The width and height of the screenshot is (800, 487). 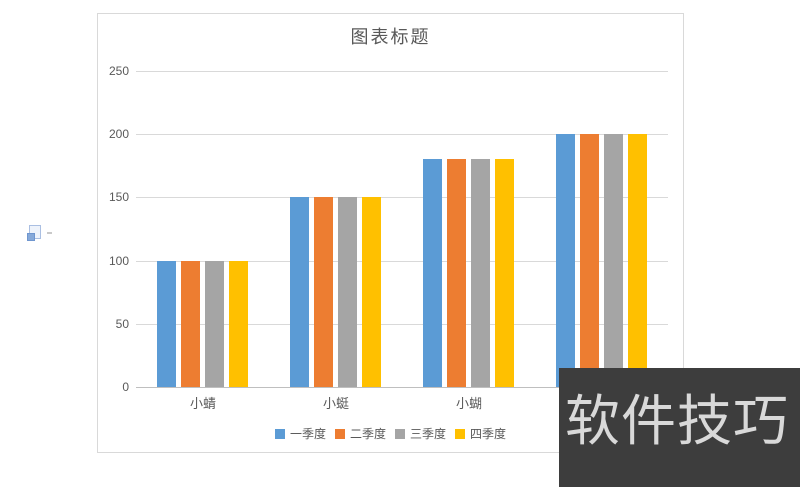 I want to click on bar-series1-cat1, so click(x=166, y=324).